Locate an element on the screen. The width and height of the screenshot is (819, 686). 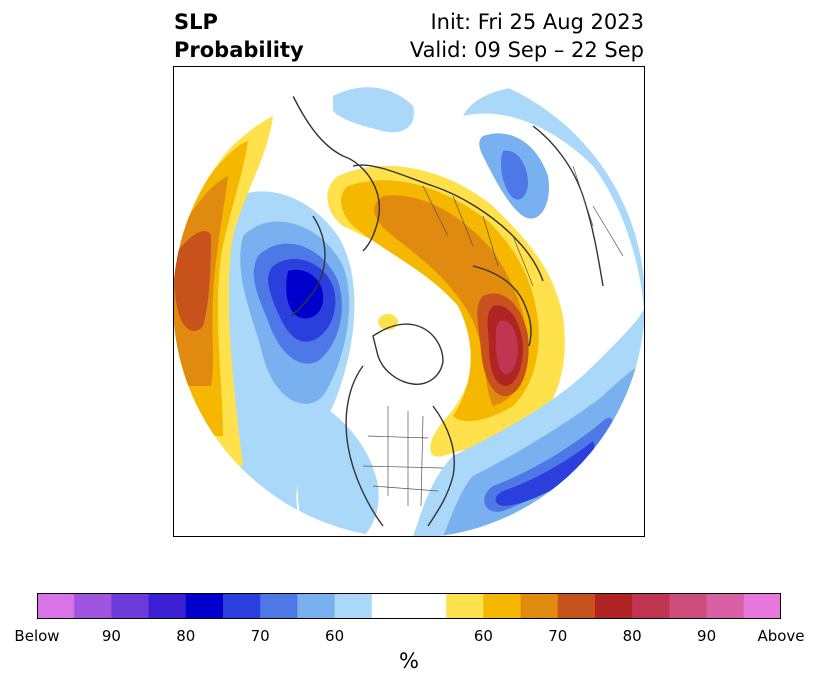
colorbar-tick-label: Above is located at coordinates (781, 636).